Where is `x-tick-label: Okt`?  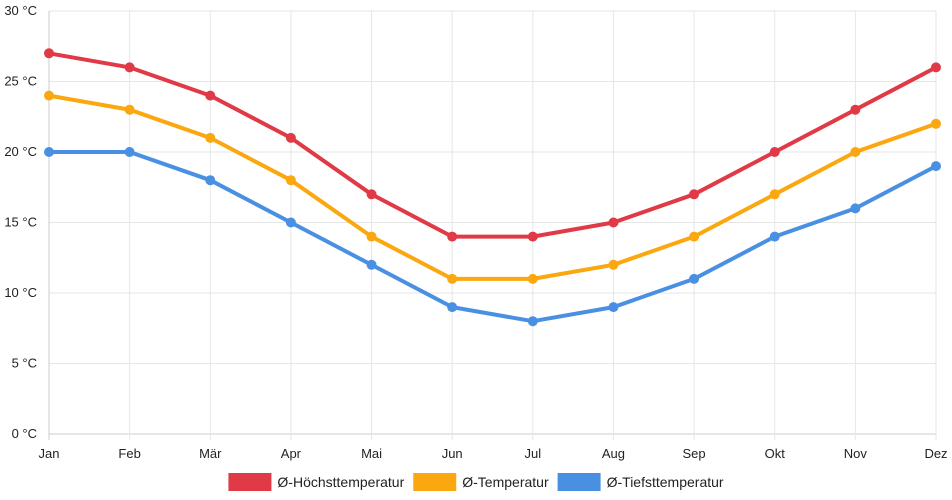 x-tick-label: Okt is located at coordinates (775, 453).